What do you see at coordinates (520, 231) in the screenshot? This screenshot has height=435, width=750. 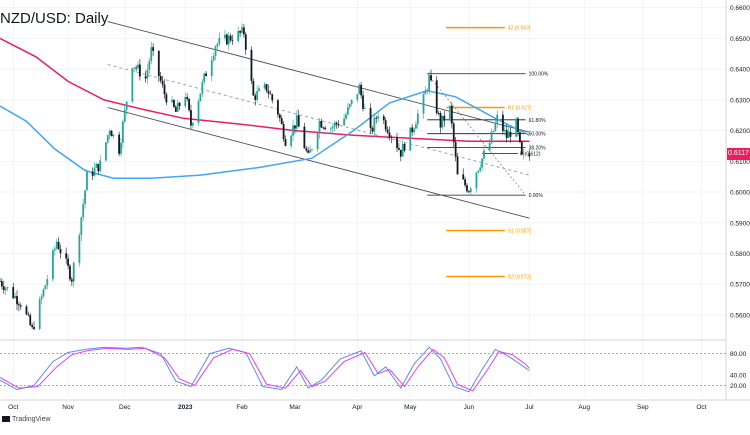 I see `pivot-level-label: S1 (0.587)` at bounding box center [520, 231].